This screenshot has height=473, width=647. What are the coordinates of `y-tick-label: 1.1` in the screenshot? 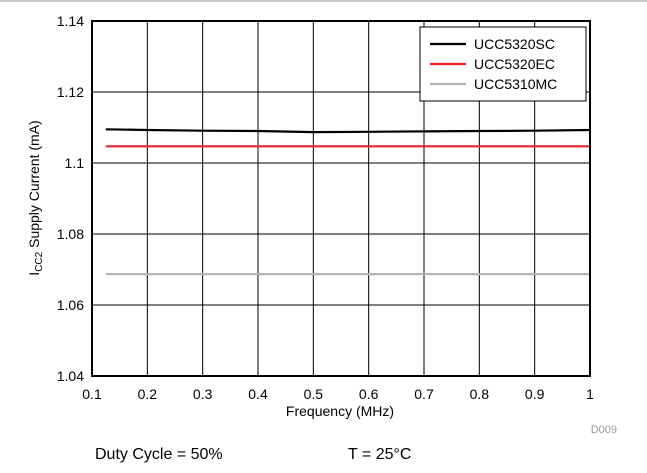 It's located at (75, 163).